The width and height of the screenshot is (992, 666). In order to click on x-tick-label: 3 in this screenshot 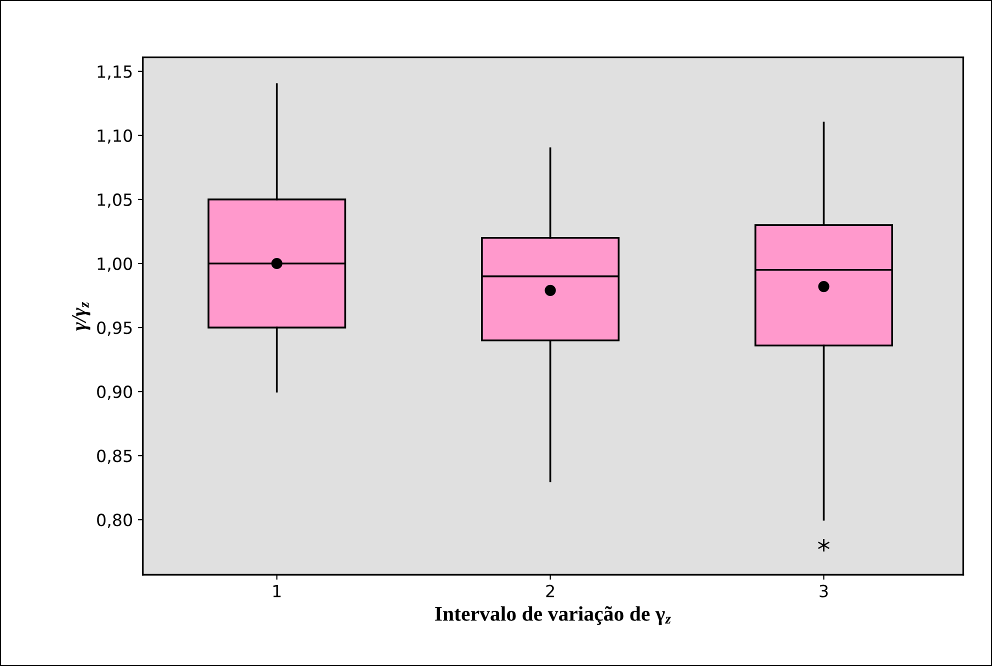, I will do `click(824, 591)`.